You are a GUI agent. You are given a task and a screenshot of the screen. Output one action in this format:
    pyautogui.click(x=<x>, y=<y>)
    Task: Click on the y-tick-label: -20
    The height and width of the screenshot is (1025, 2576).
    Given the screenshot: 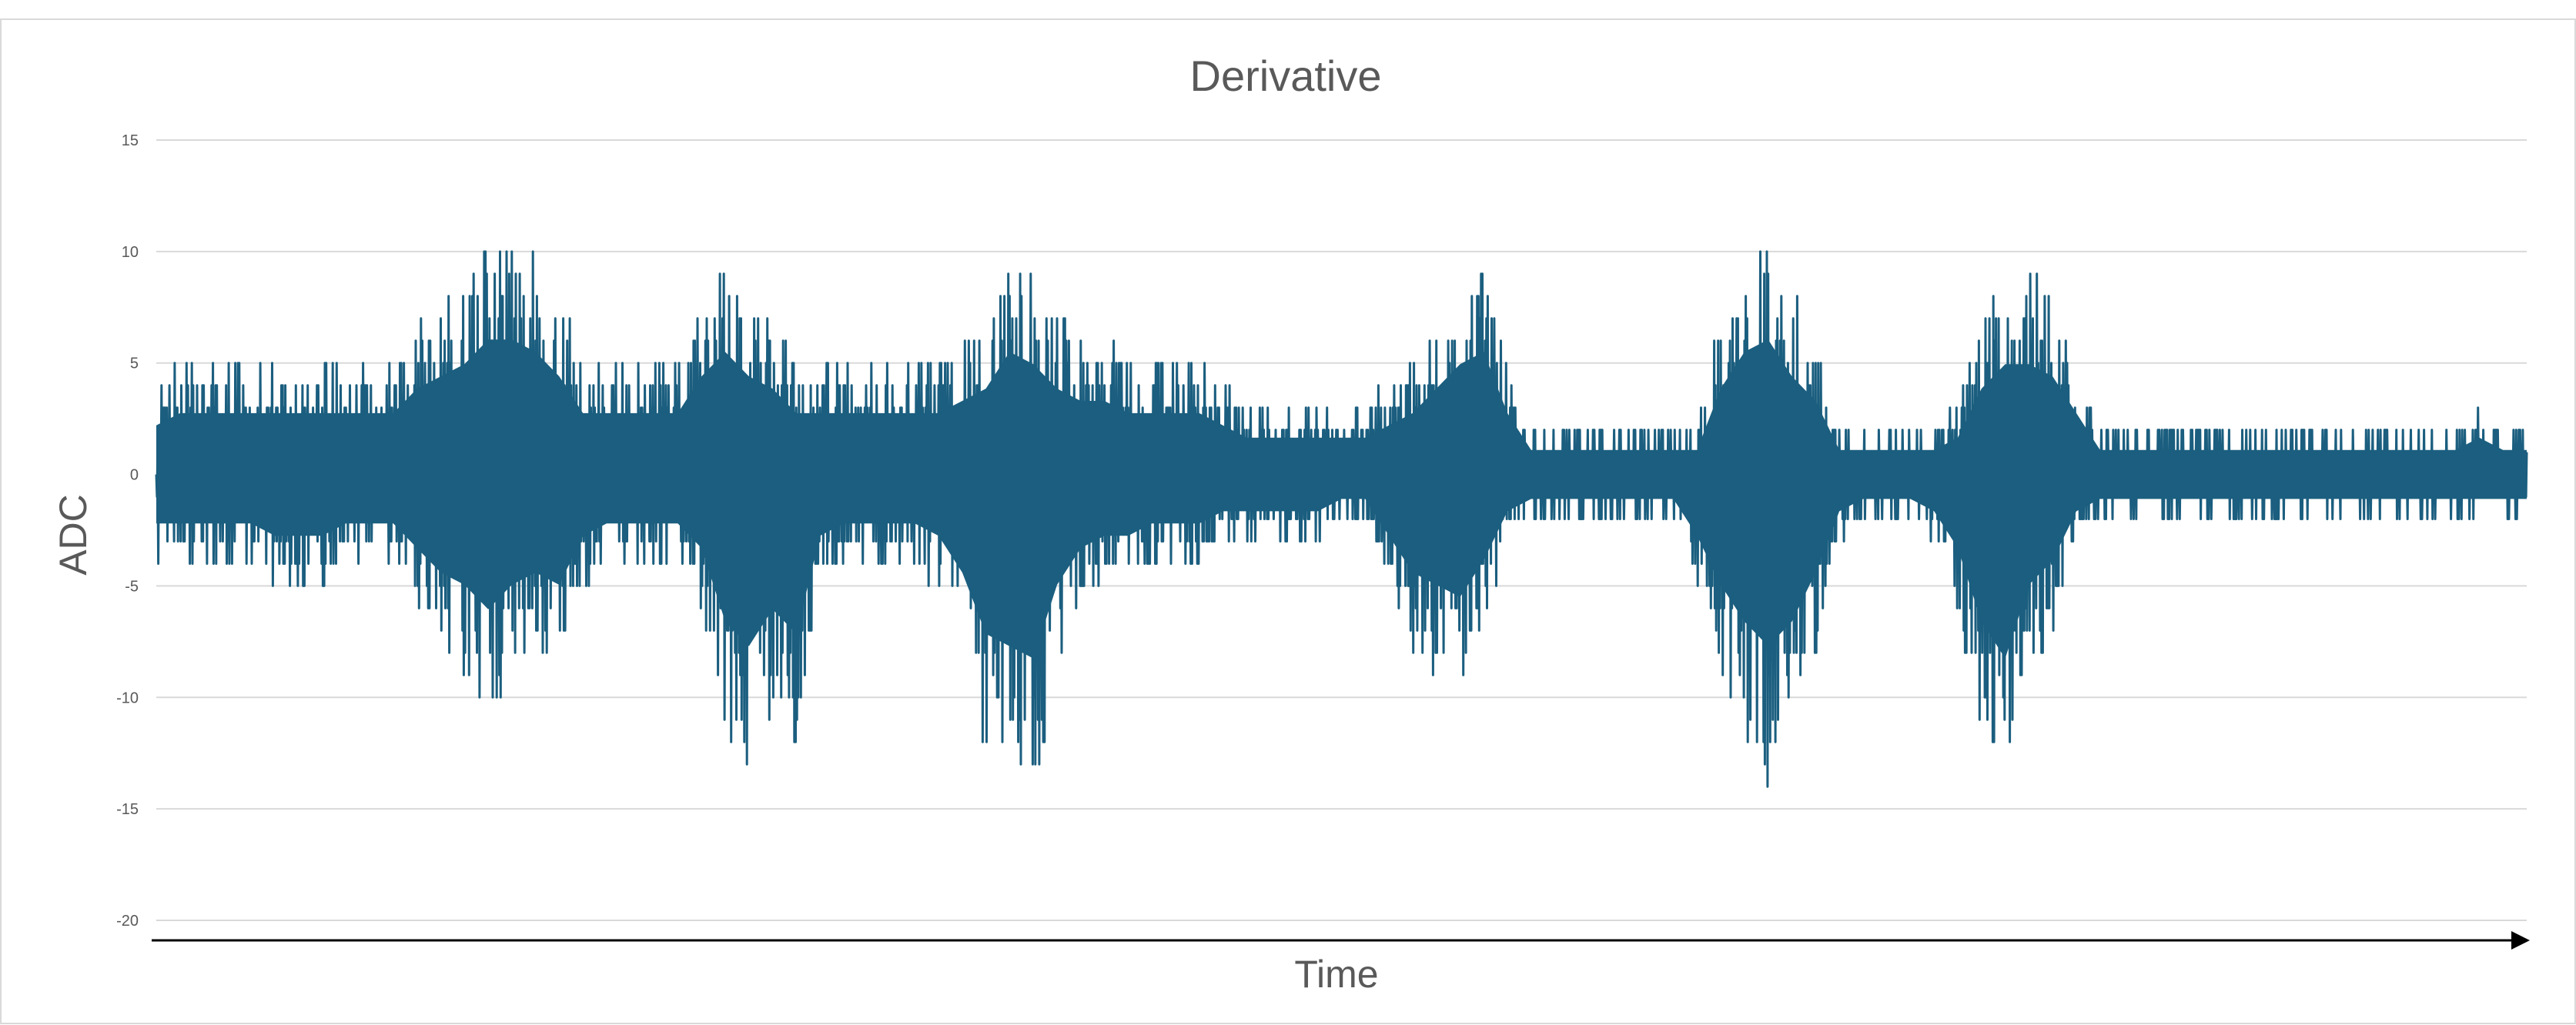 What is the action you would take?
    pyautogui.click(x=128, y=921)
    